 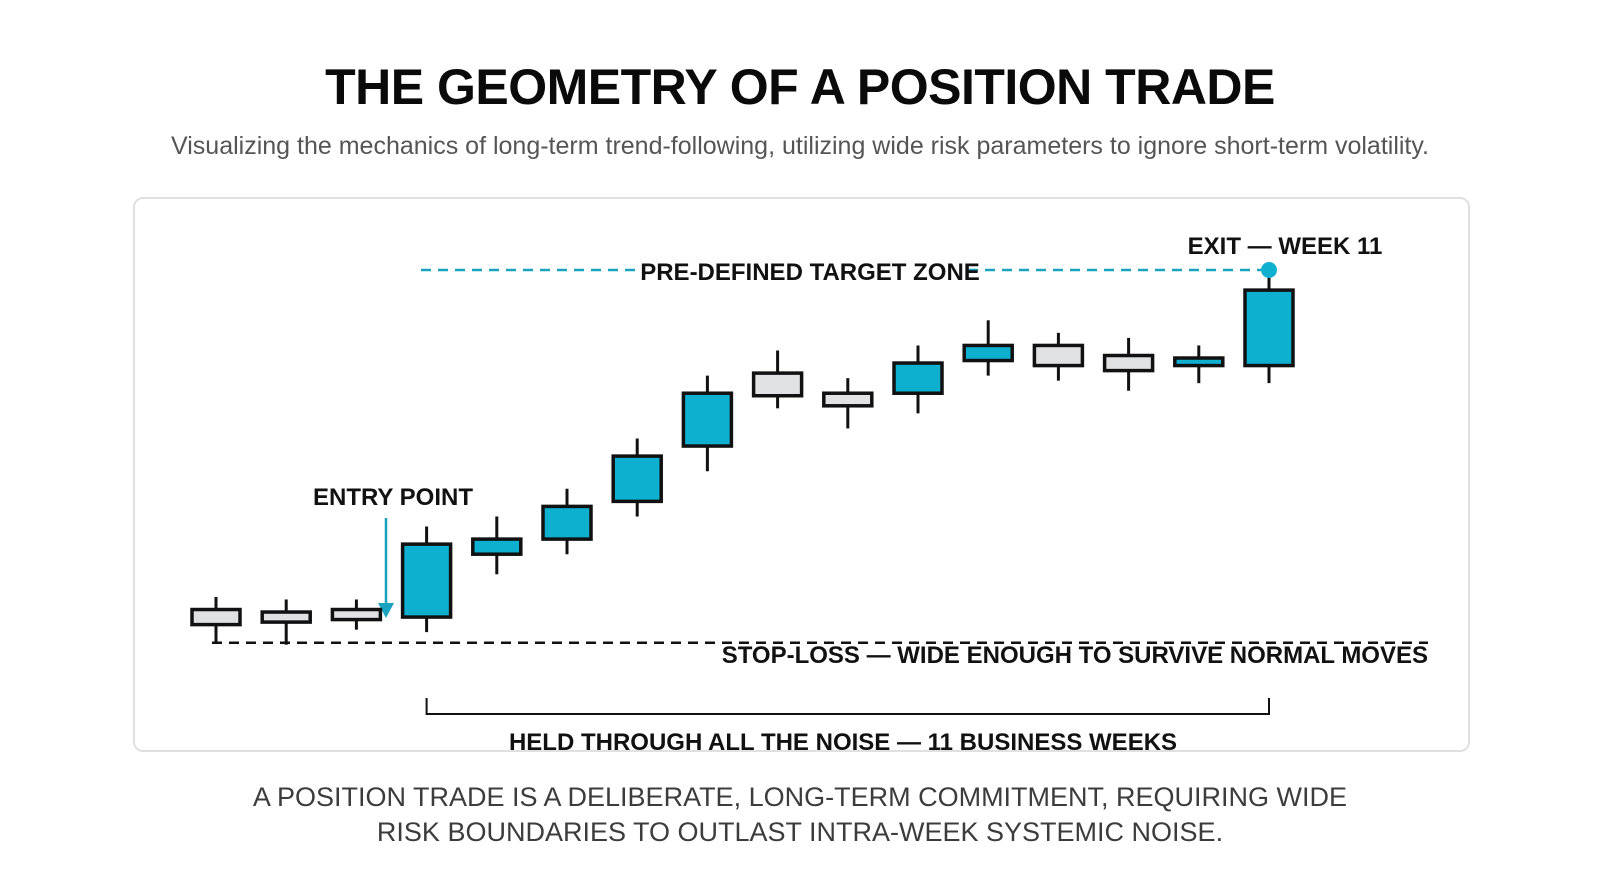 What do you see at coordinates (1269, 270) in the screenshot?
I see `exit-marker` at bounding box center [1269, 270].